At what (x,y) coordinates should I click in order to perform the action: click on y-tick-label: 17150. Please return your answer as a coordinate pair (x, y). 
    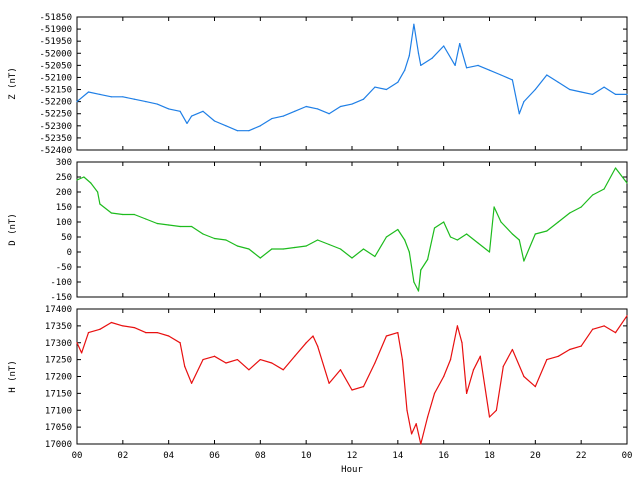
    Looking at the image, I should click on (58, 394).